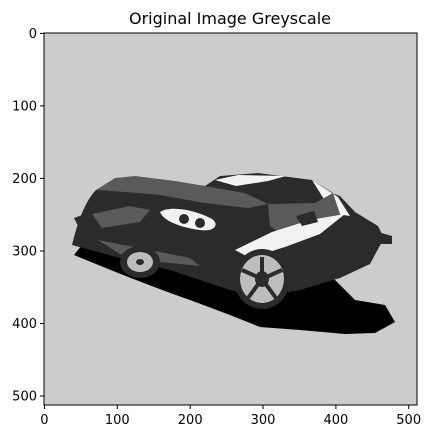 This screenshot has width=430, height=439. I want to click on x-tick: 200, so click(190, 416).